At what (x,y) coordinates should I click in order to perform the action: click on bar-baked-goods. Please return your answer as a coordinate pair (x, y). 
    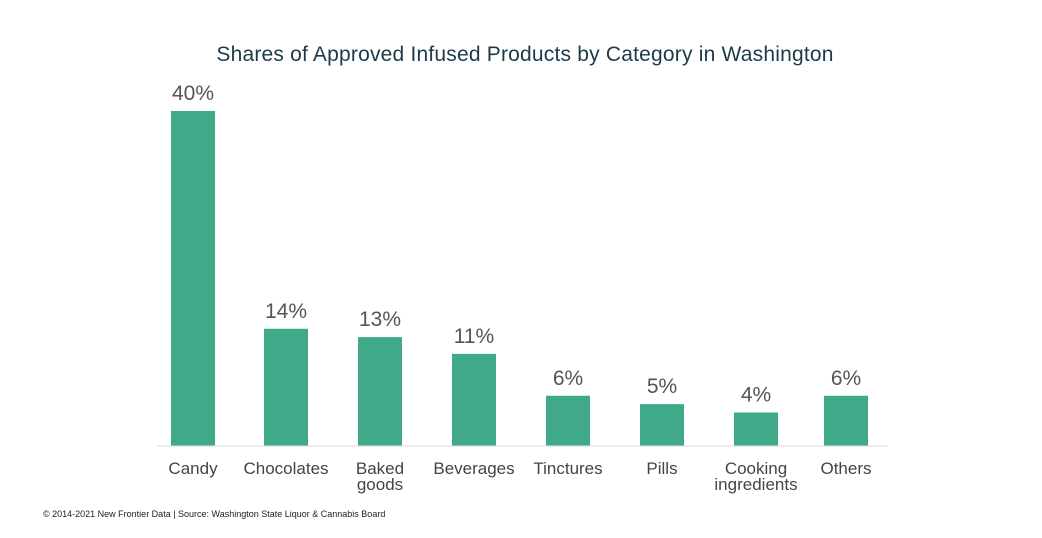
    Looking at the image, I should click on (380, 391).